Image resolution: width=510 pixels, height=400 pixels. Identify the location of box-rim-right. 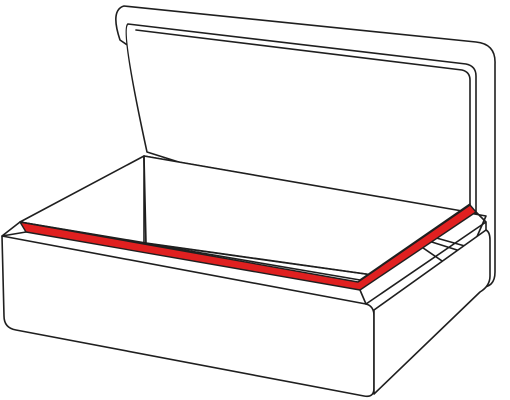
(426, 258).